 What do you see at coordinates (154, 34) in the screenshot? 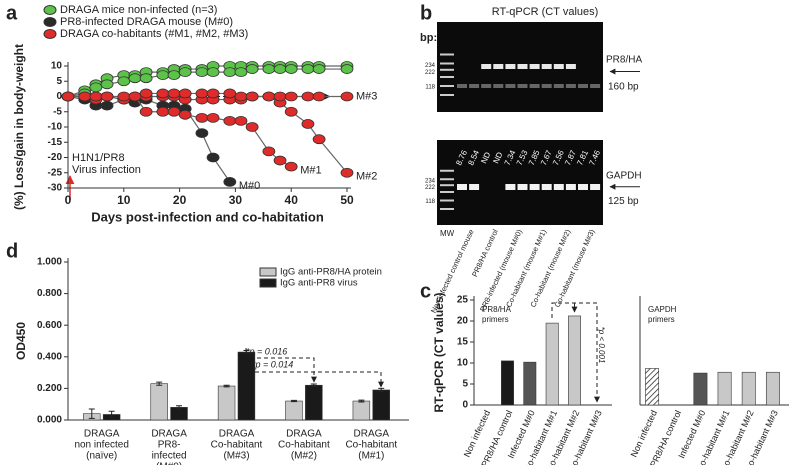
I see `legend-label: DRAGA co-habitants (#M1, #M2, #M3)` at bounding box center [154, 34].